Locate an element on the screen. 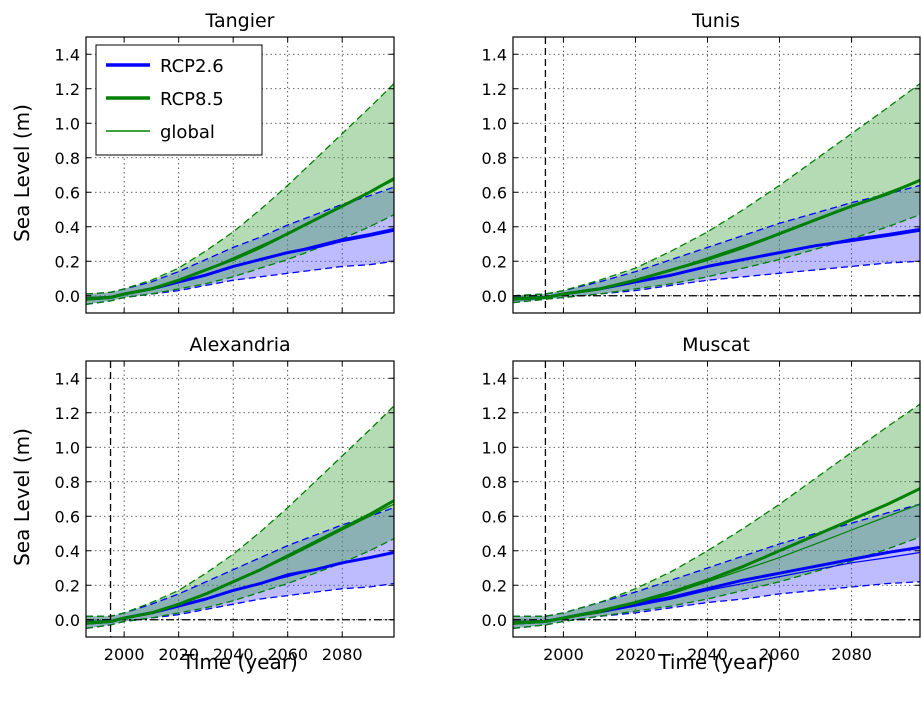  panel-title: Tangier is located at coordinates (240, 21).